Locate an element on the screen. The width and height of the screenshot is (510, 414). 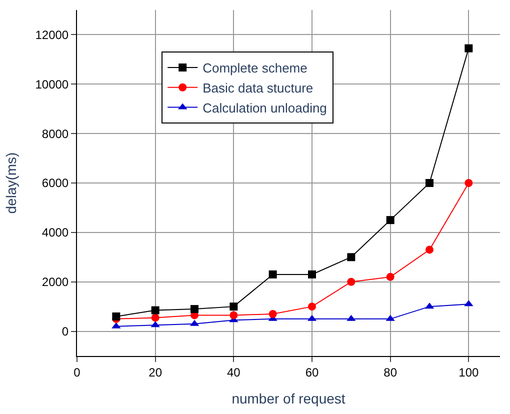
x-tick-label: 80 is located at coordinates (391, 372).